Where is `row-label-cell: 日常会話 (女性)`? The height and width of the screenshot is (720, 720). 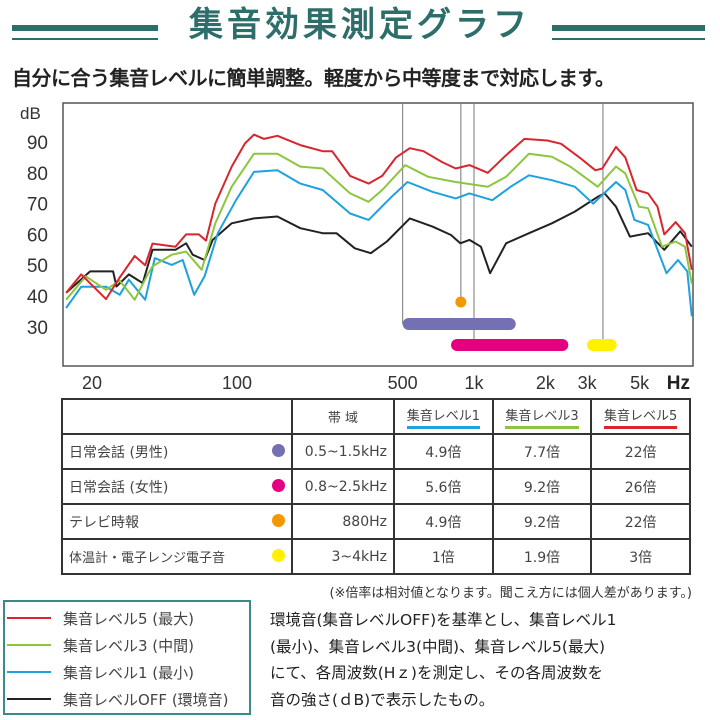
row-label-cell: 日常会話 (女性) is located at coordinates (177, 486).